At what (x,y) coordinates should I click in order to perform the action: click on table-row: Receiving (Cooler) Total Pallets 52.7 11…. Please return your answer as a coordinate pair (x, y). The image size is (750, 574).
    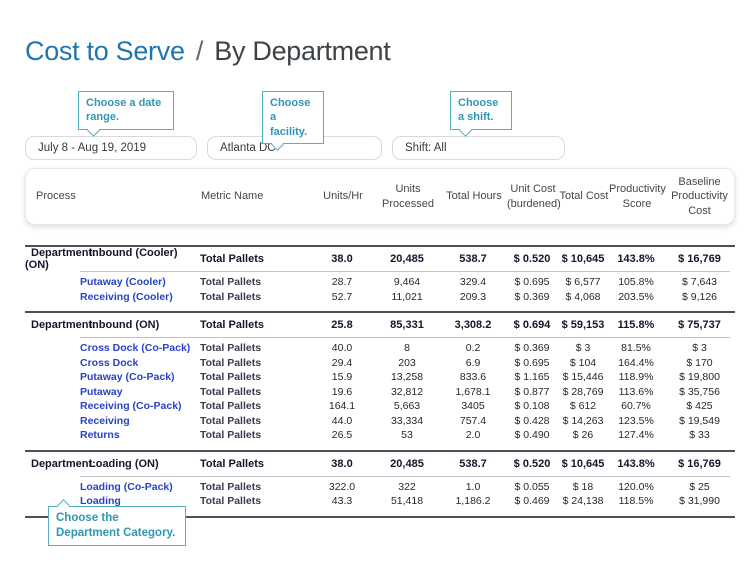
    Looking at the image, I should click on (380, 297).